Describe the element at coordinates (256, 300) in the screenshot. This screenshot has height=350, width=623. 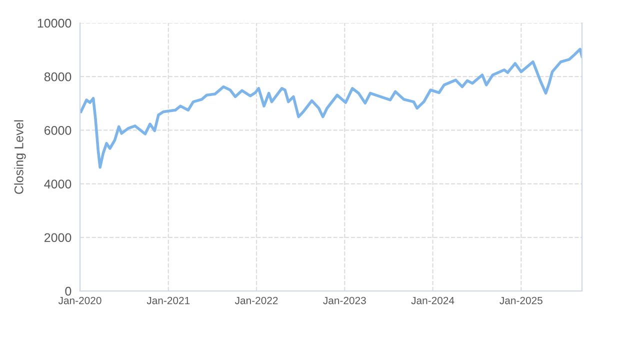
I see `x-tick-label: Jan-2022` at that location.